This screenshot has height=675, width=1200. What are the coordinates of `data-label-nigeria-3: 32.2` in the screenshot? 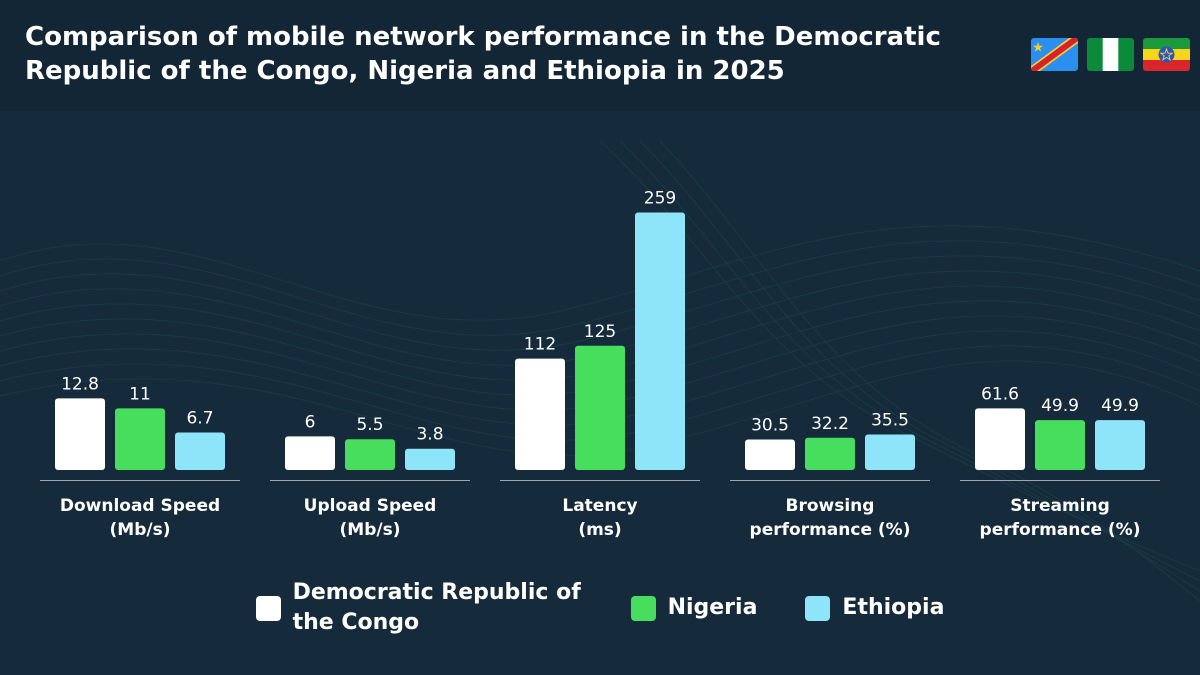 It's located at (830, 424).